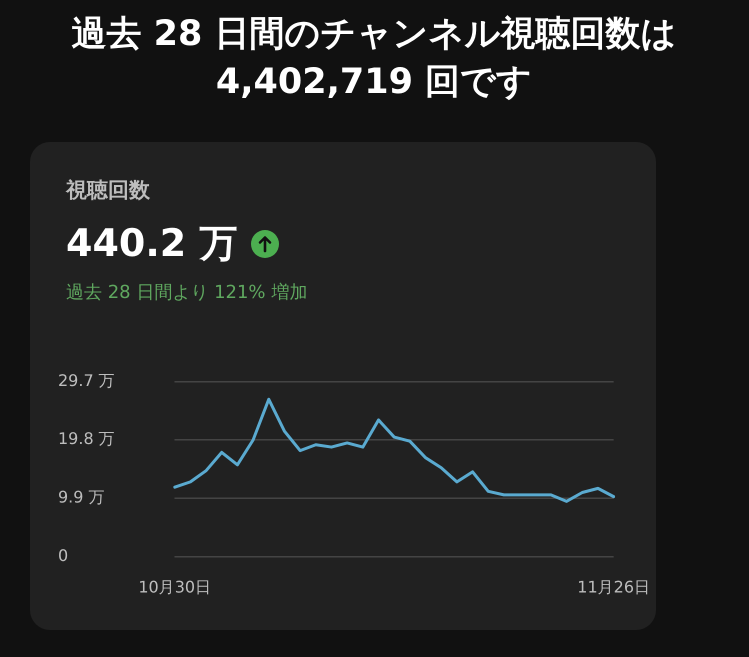 The width and height of the screenshot is (749, 657). I want to click on chart-subtitle: 視聴回数, so click(108, 190).